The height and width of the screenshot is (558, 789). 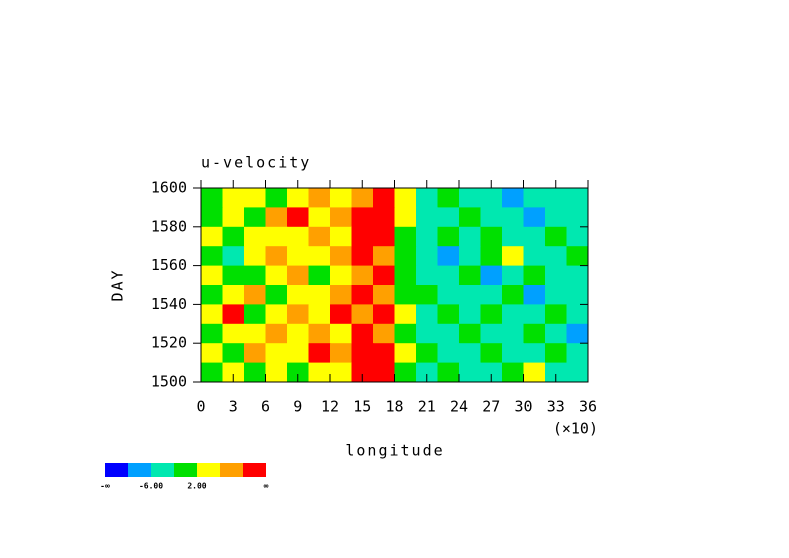 What do you see at coordinates (200, 407) in the screenshot?
I see `x-tick-label: 0` at bounding box center [200, 407].